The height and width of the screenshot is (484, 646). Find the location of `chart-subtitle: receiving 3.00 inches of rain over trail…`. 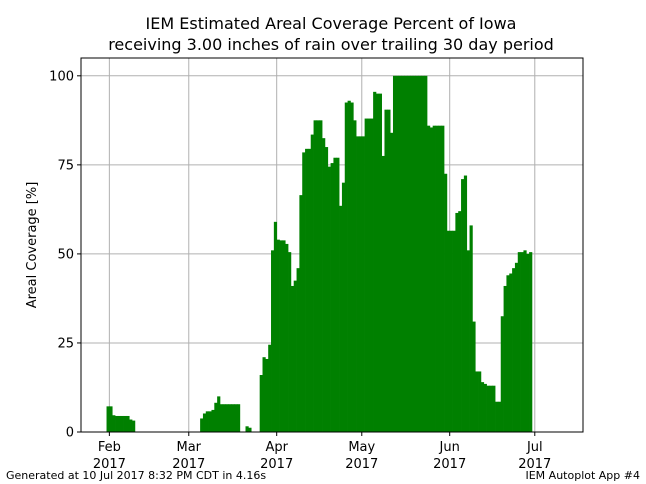

chart-subtitle: receiving 3.00 inches of rain over trail… is located at coordinates (331, 44).